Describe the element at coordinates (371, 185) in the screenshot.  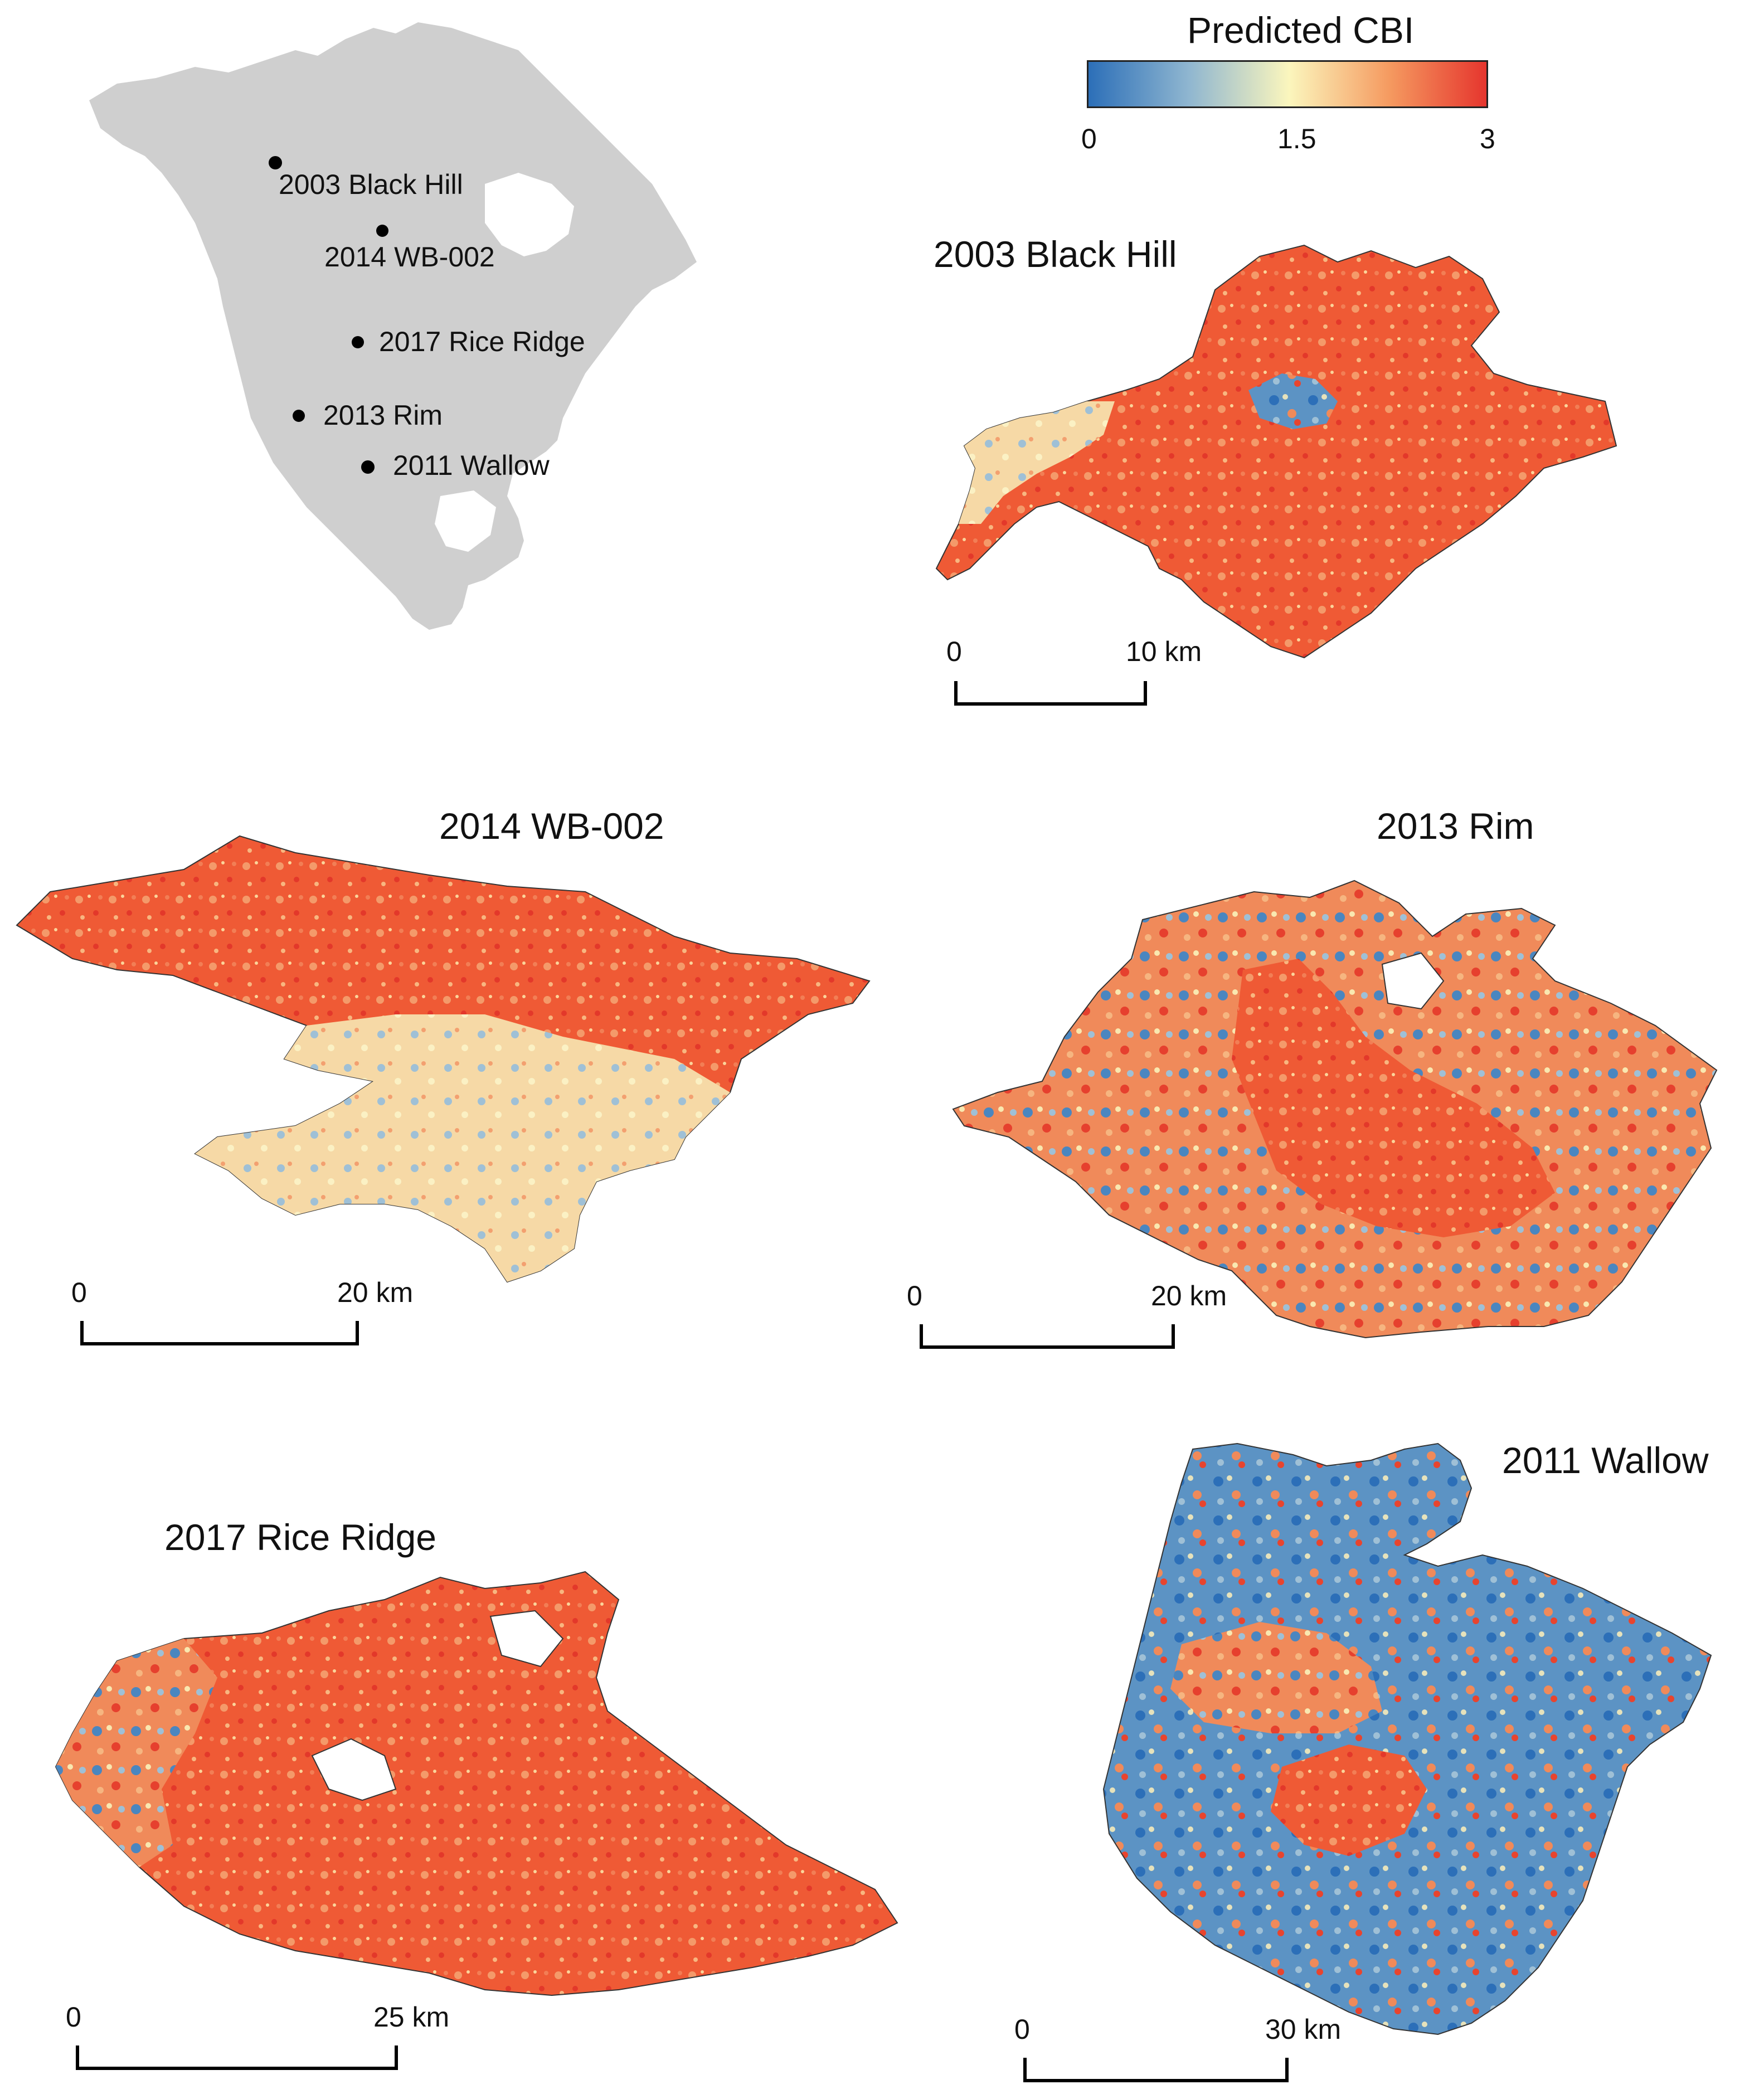
I see `locator-label-black-hill: 2003 Black Hill` at that location.